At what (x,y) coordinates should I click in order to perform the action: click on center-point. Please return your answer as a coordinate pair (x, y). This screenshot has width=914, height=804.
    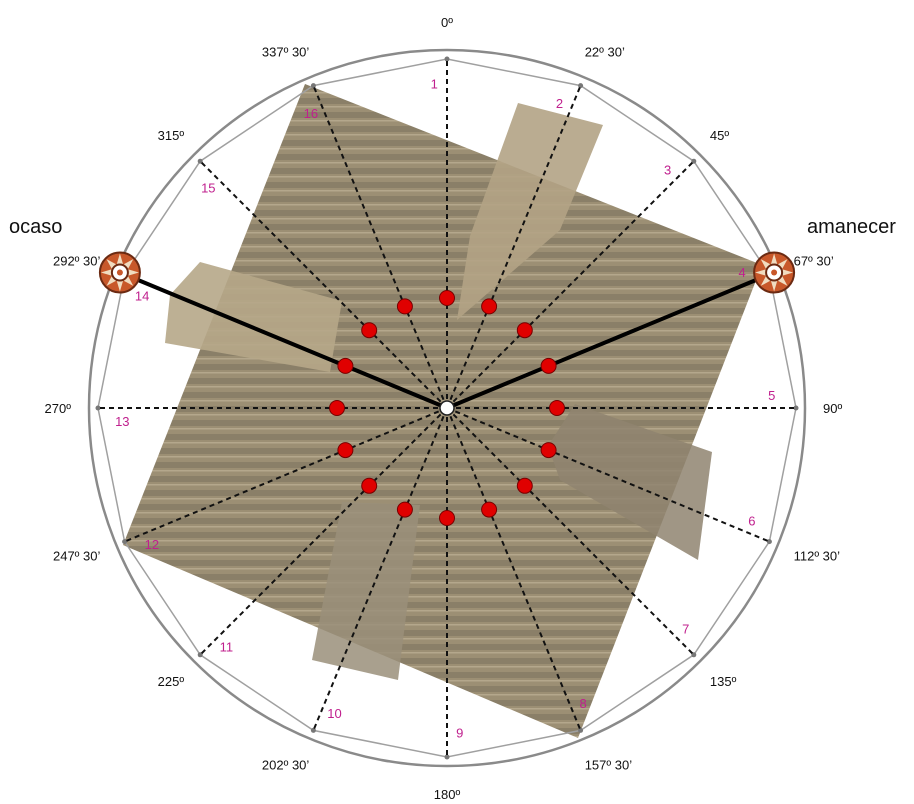
    Looking at the image, I should click on (447, 408).